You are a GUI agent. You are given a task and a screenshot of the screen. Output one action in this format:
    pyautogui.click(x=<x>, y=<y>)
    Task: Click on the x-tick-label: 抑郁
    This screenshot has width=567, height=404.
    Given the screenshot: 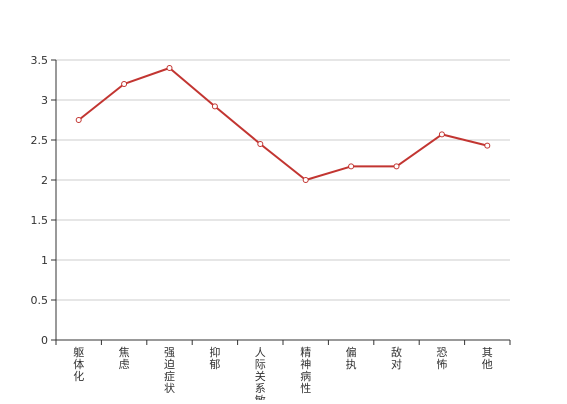 What is the action you would take?
    pyautogui.click(x=214, y=358)
    